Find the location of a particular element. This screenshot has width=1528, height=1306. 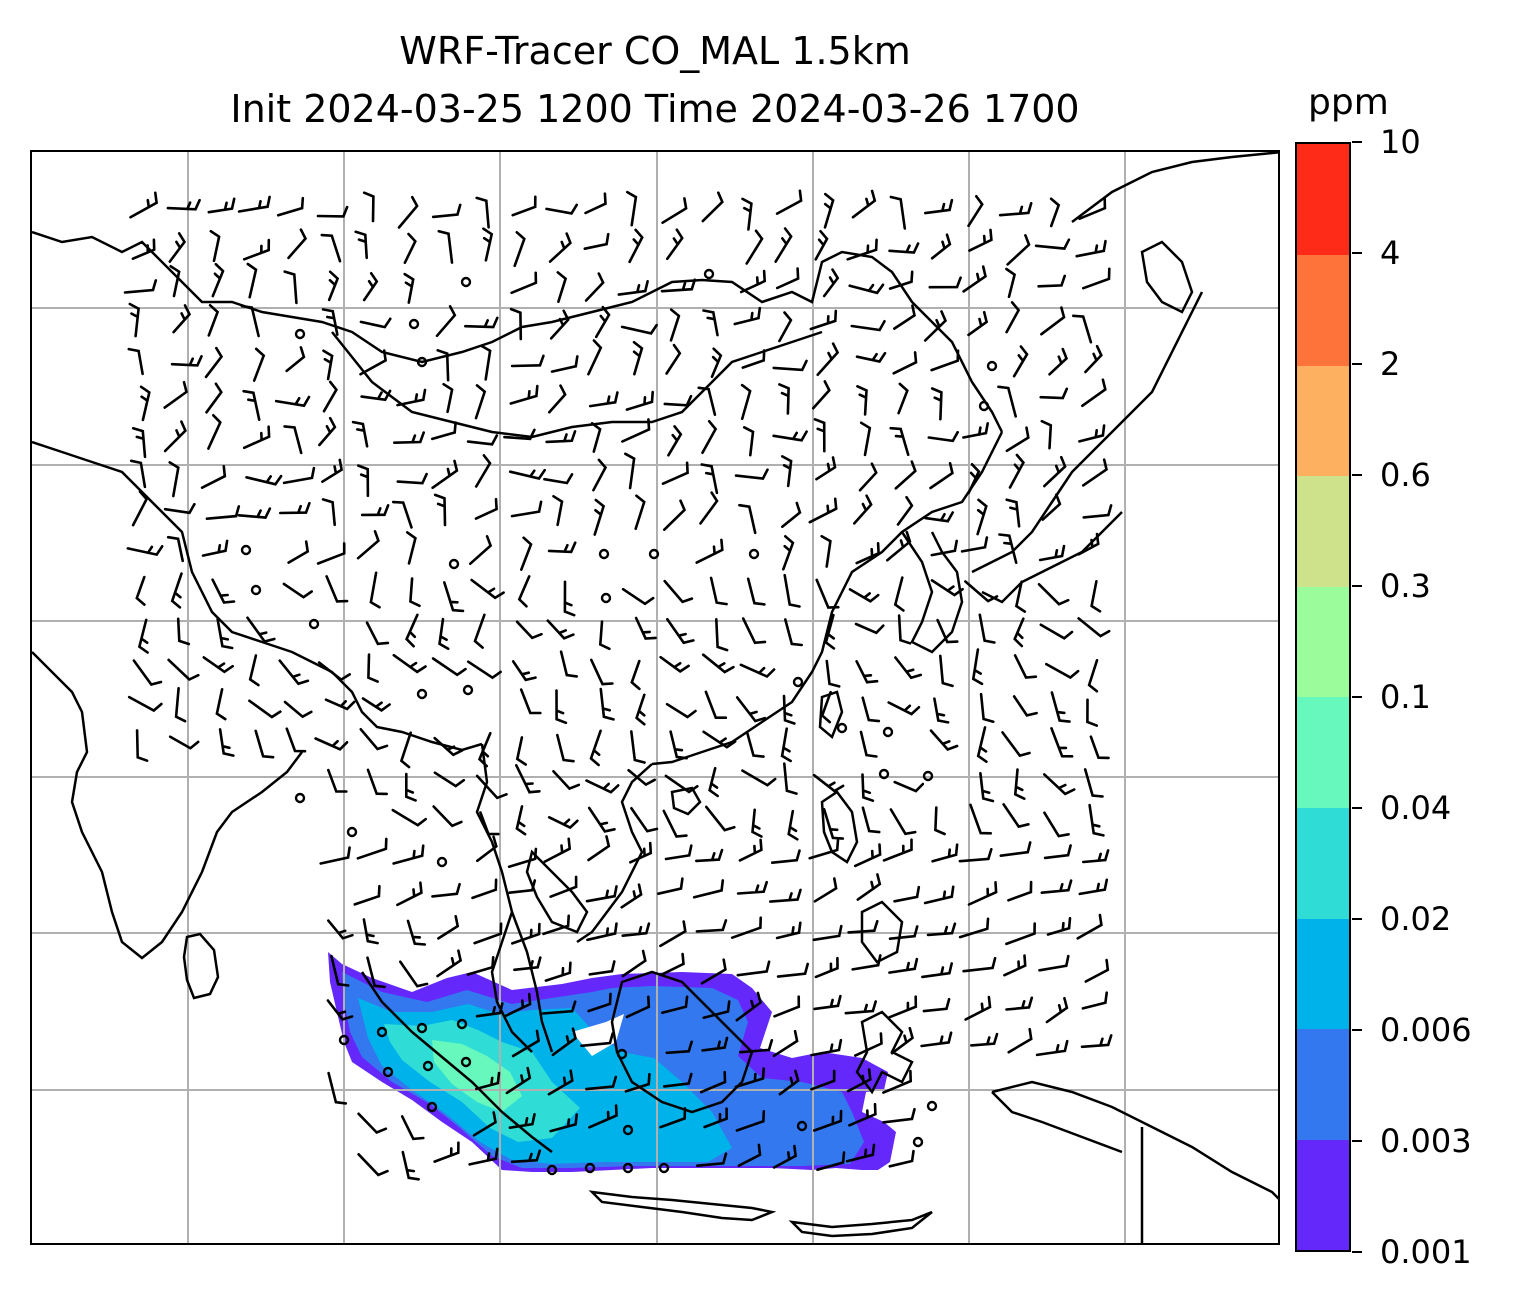

sri-lanka-coastline is located at coordinates (201, 966).